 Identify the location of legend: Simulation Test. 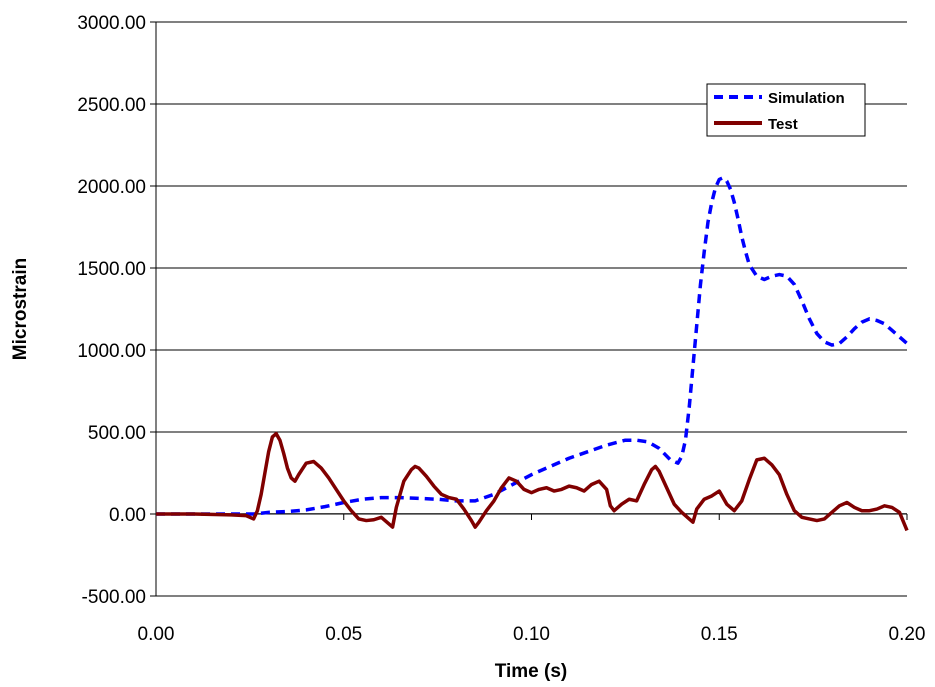
(786, 110).